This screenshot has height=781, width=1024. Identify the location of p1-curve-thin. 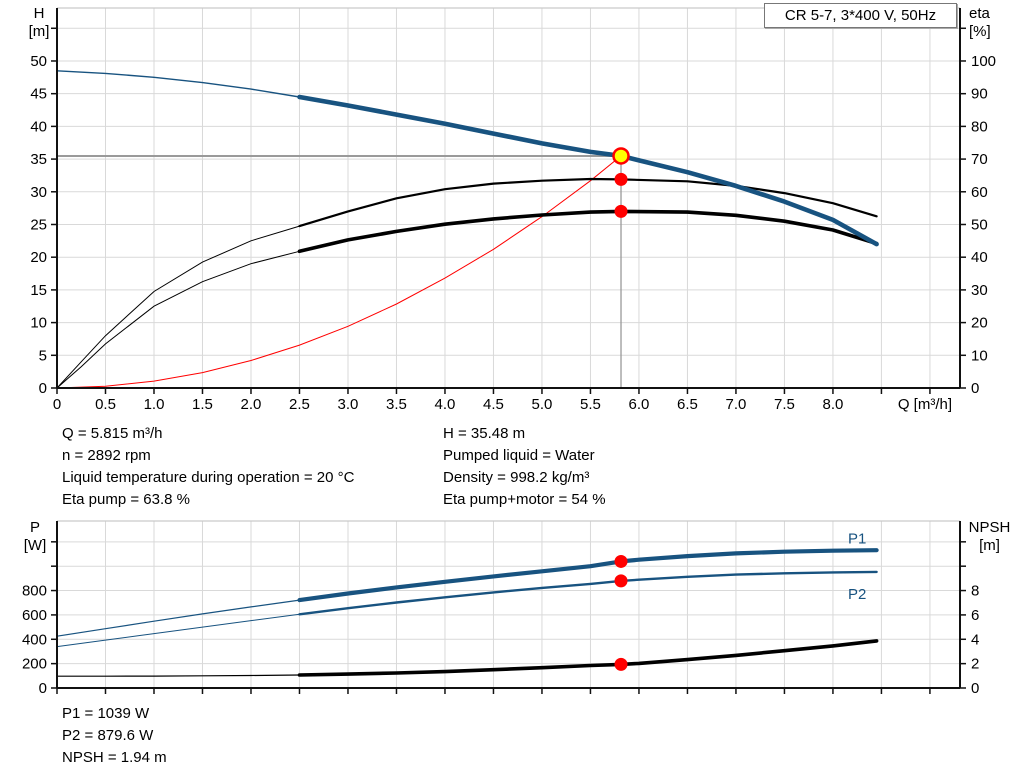
(178, 618).